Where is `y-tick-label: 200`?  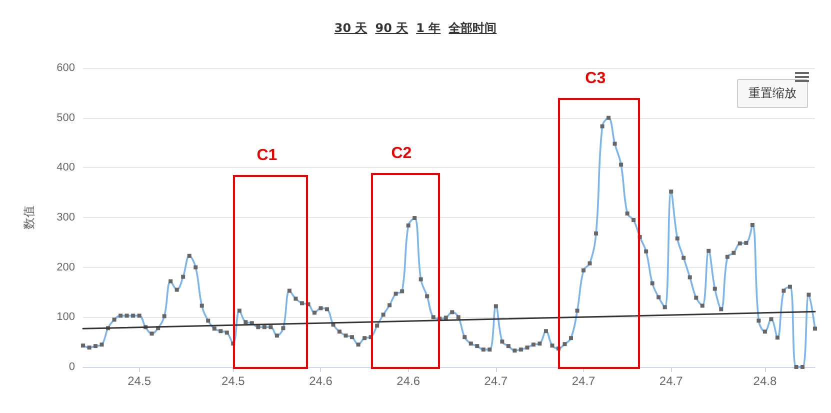
y-tick-label: 200 is located at coordinates (65, 267).